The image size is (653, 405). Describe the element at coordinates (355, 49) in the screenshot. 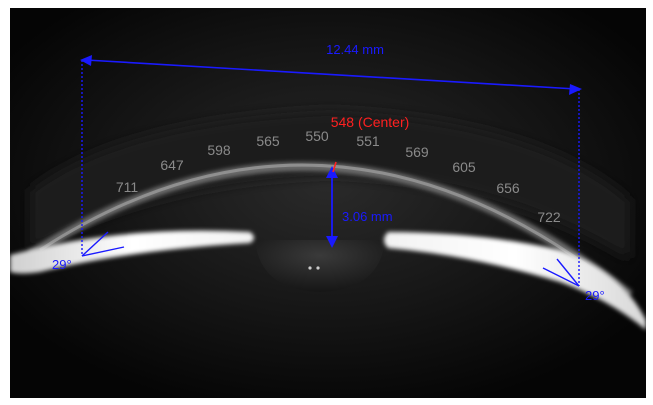

I see `width-label: 12.44 mm` at that location.